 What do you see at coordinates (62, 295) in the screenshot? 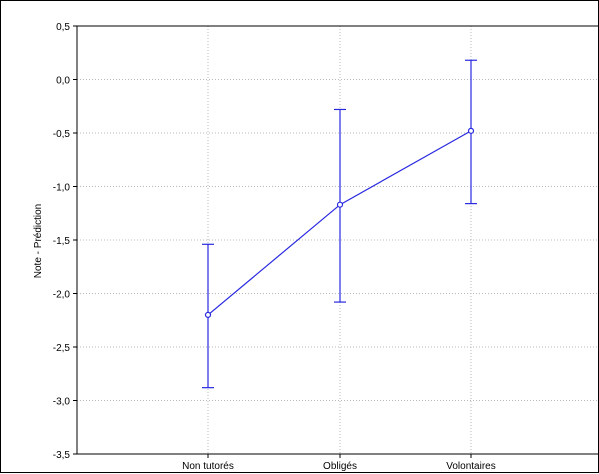
I see `y-tick-label: -2,0` at bounding box center [62, 295].